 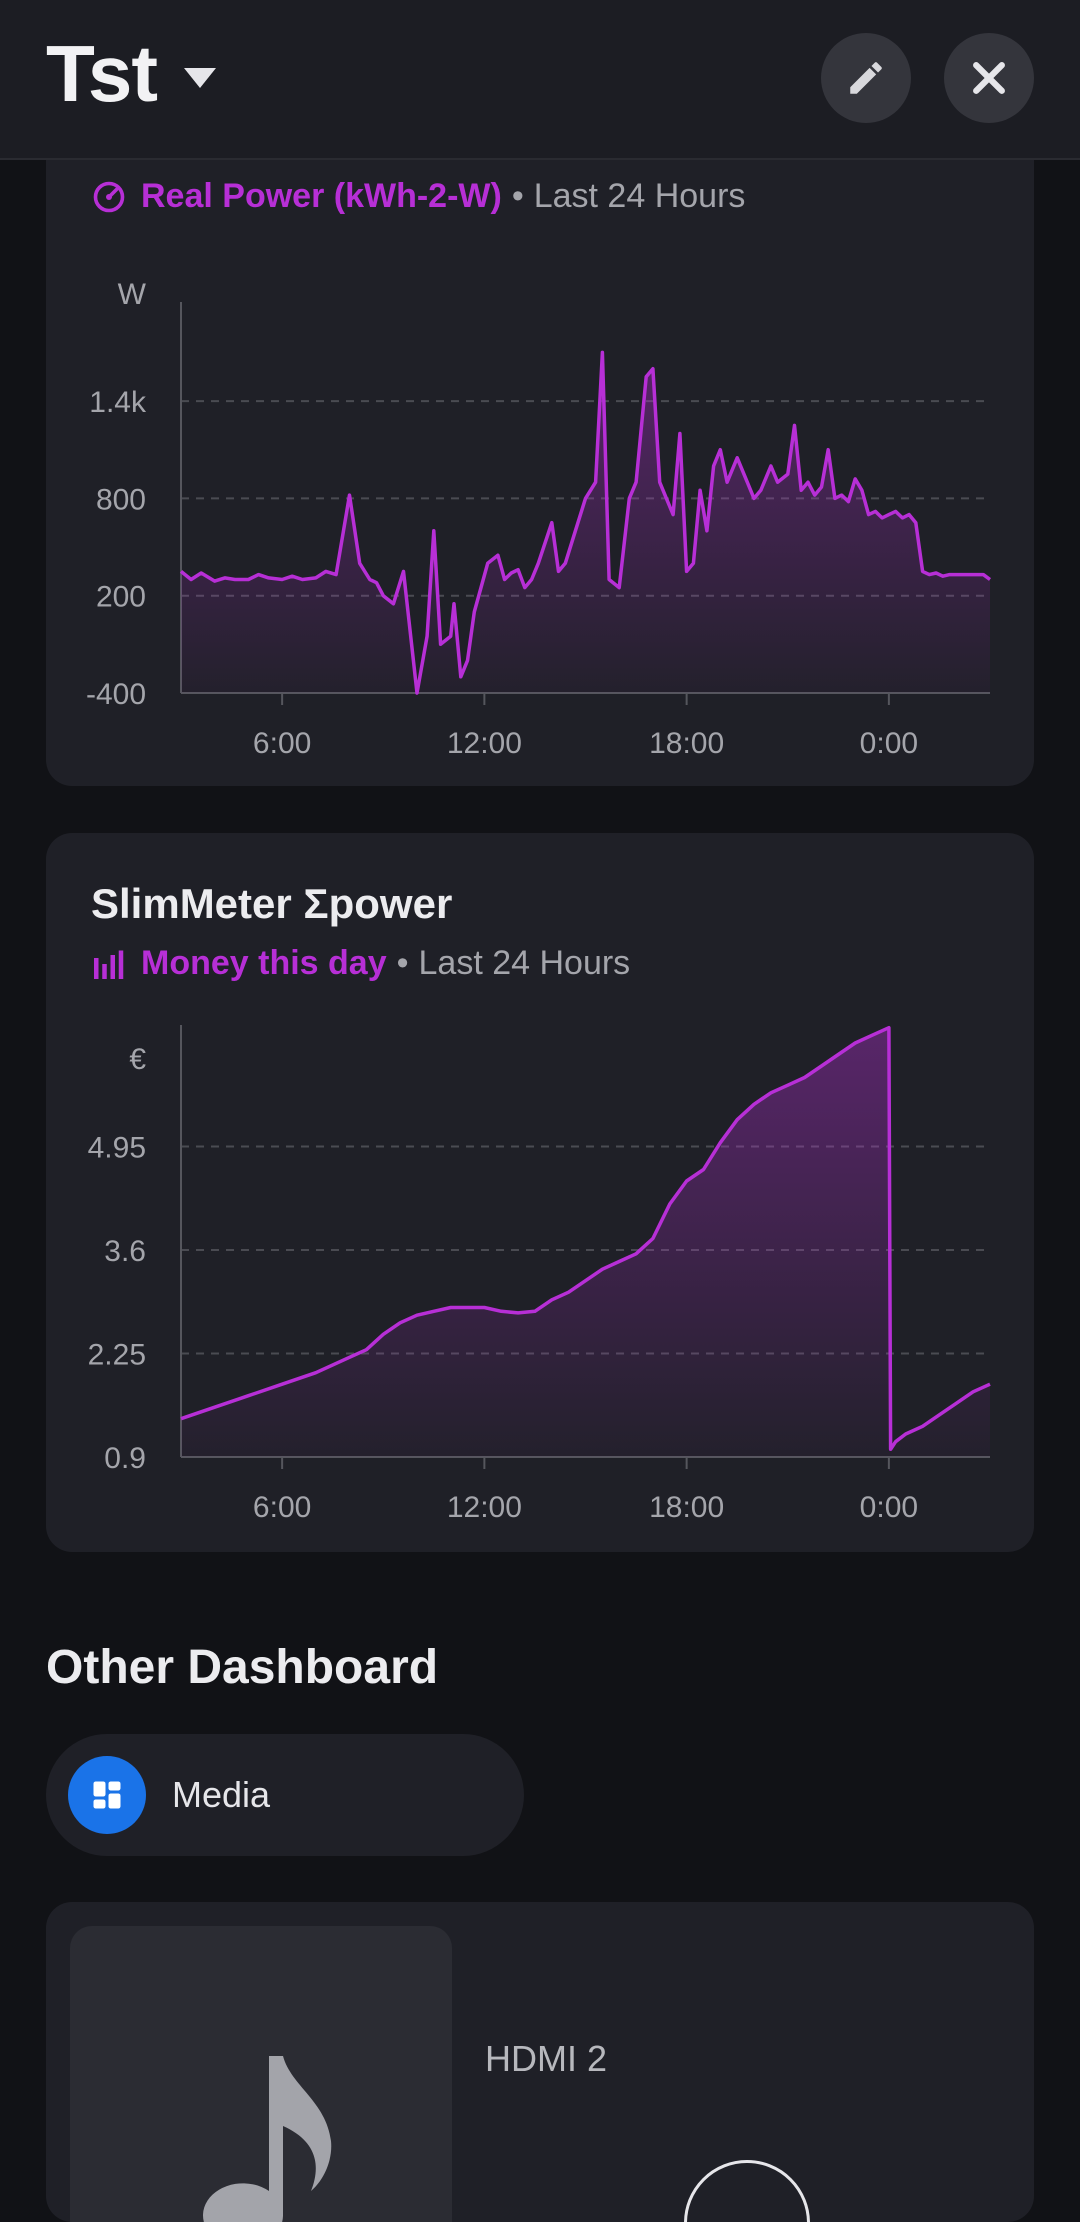 I want to click on edit-button, so click(x=866, y=78).